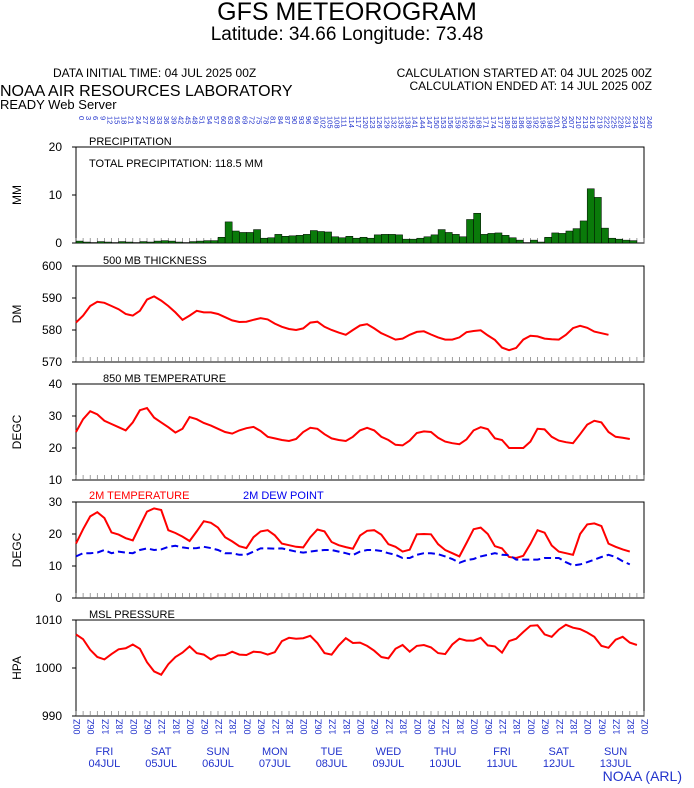  Describe the element at coordinates (528, 122) in the screenshot. I see `top-hour-label: 189` at that location.